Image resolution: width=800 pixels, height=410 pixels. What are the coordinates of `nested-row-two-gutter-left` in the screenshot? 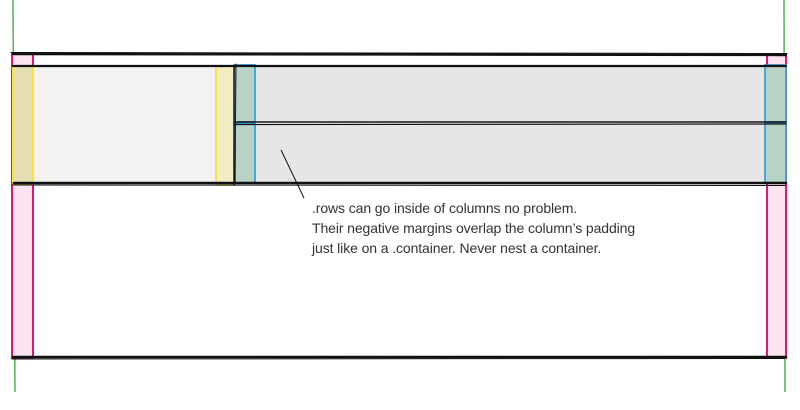 It's located at (245, 153).